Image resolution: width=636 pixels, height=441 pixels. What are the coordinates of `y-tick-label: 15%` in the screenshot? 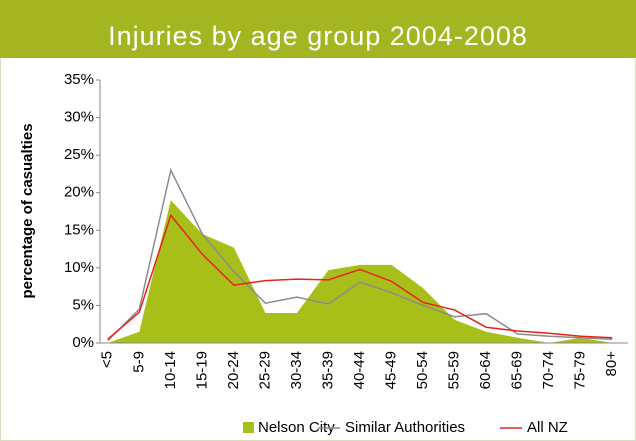 It's located at (79, 229).